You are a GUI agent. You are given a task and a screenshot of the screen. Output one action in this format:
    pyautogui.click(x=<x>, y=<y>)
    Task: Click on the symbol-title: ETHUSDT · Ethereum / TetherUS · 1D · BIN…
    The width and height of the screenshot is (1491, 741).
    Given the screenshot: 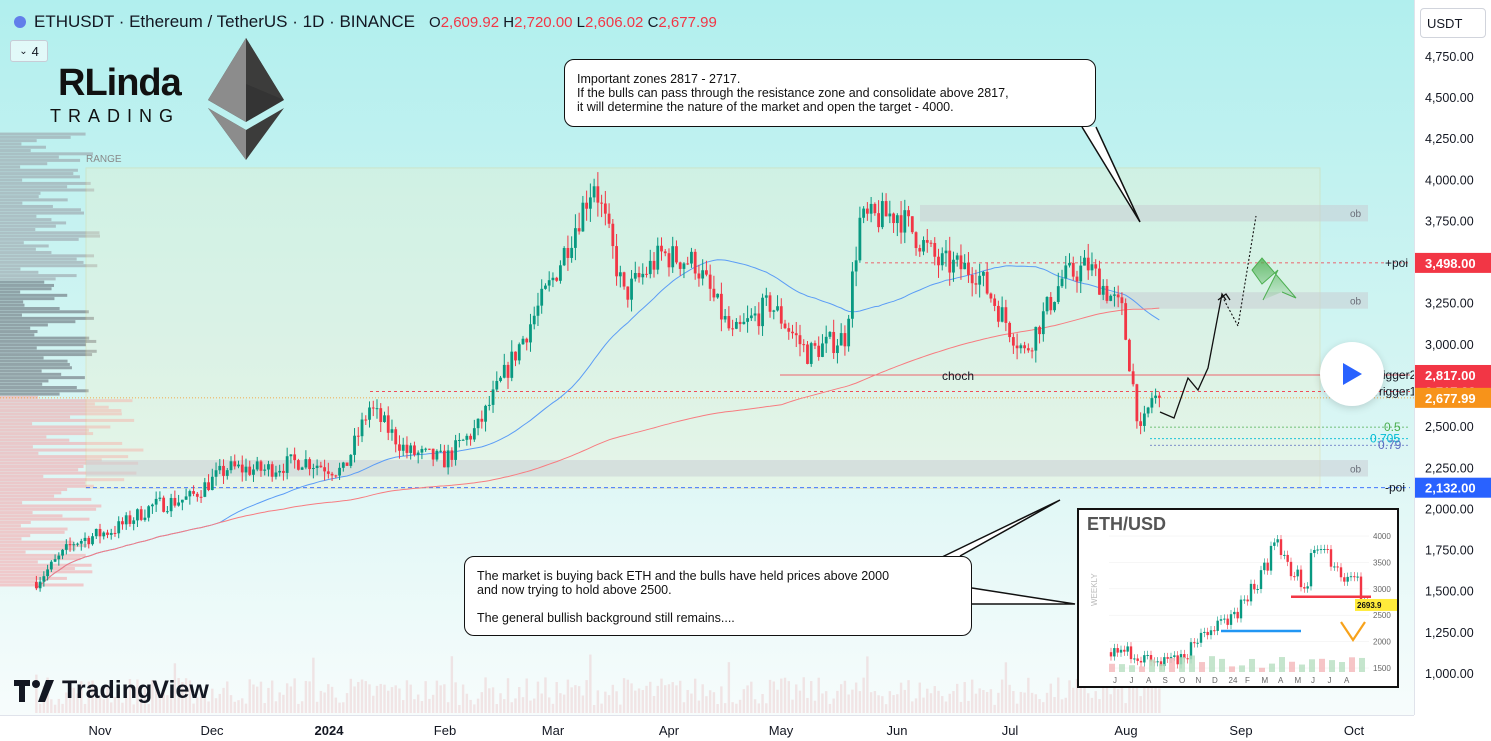 What is the action you would take?
    pyautogui.click(x=225, y=21)
    